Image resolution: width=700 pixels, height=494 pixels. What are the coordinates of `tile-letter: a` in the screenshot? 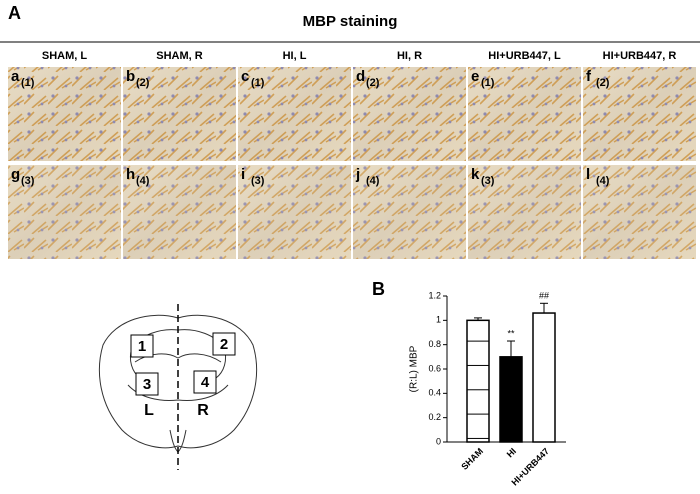 It's located at (15, 76).